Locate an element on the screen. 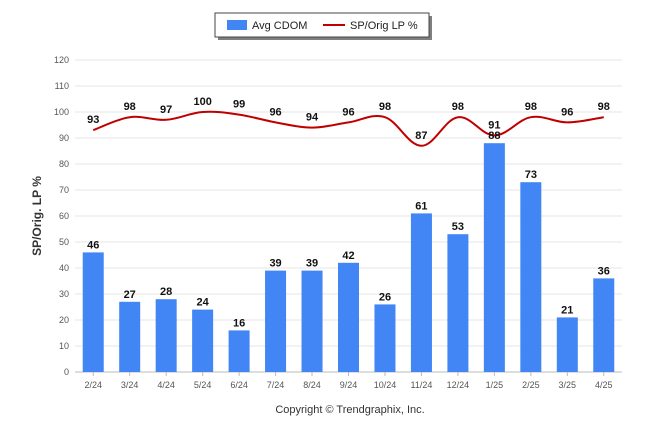 The image size is (646, 434). y-tick-label: 30 is located at coordinates (64, 294).